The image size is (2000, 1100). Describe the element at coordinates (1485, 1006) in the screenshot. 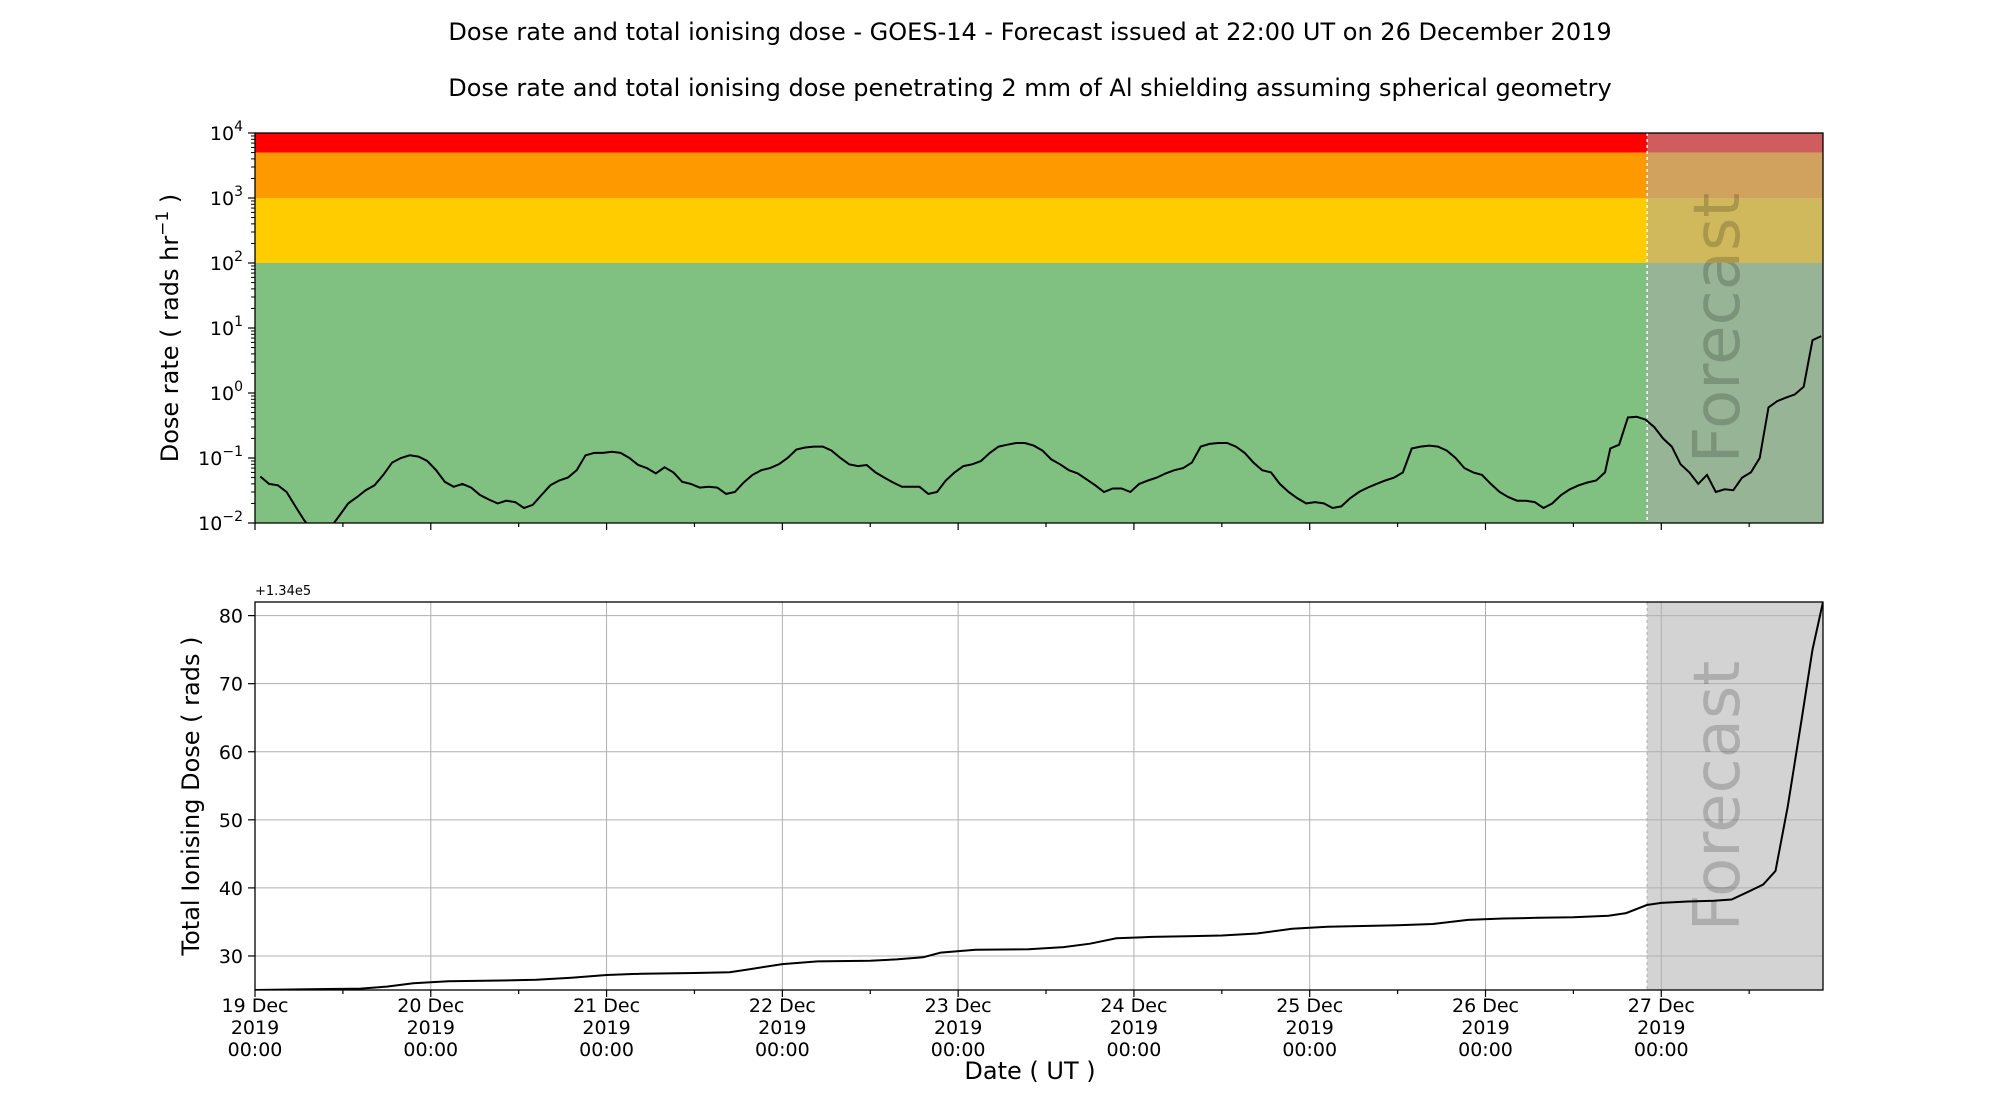

I see `x-tick-date: 26 Dec` at that location.